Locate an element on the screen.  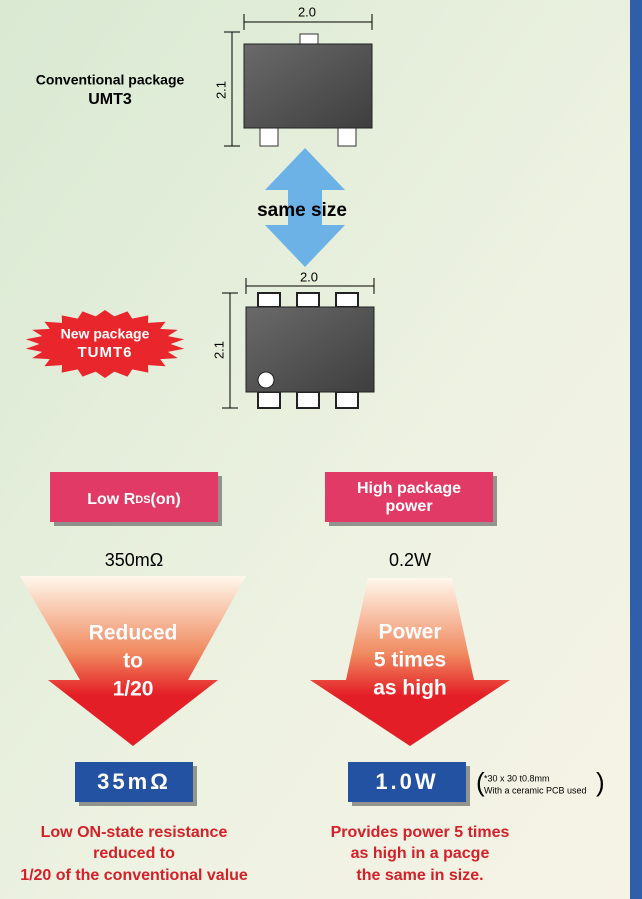
power-arrow is located at coordinates (410, 662).